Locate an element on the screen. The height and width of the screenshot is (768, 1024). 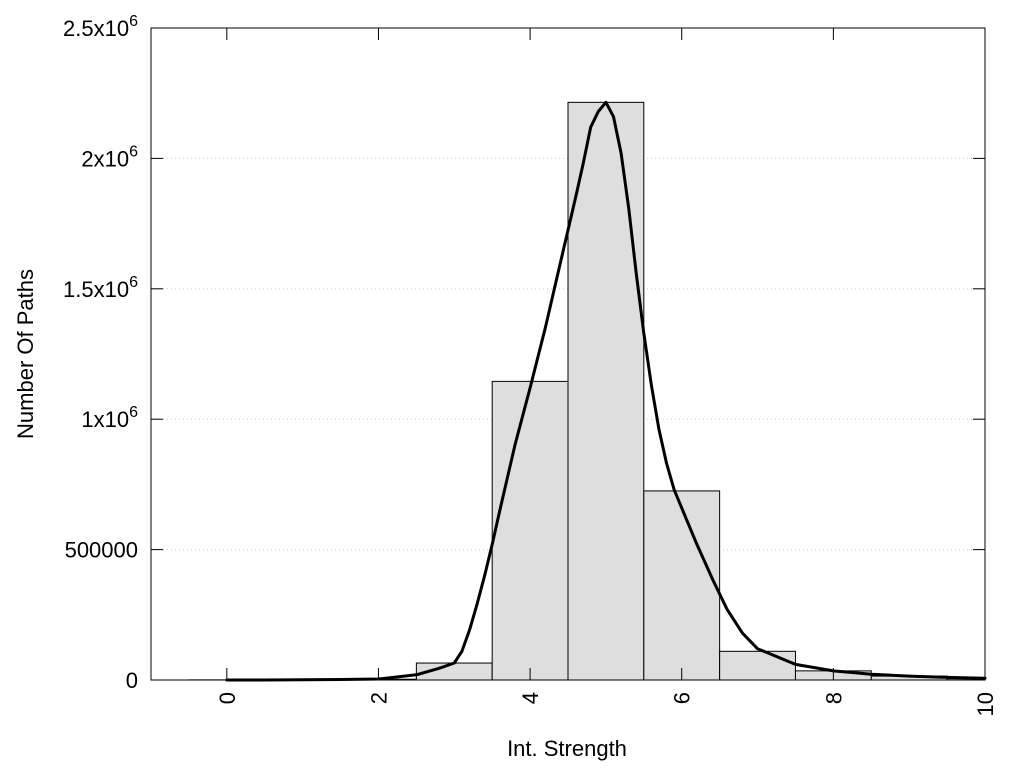
y-tick-label-3: 1.5x10⁶ is located at coordinates (100, 288).